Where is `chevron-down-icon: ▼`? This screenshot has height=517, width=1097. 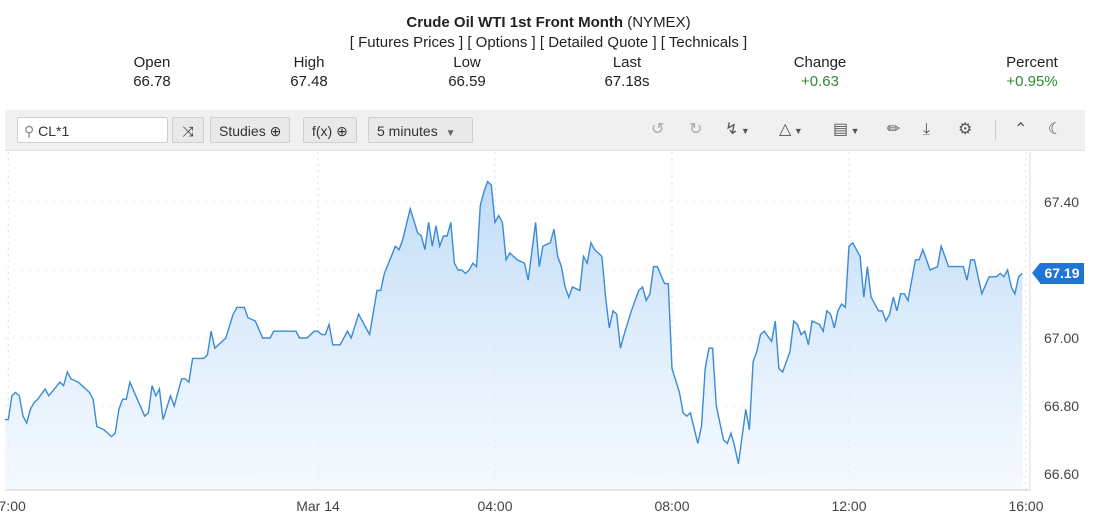
chevron-down-icon: ▼ is located at coordinates (450, 133).